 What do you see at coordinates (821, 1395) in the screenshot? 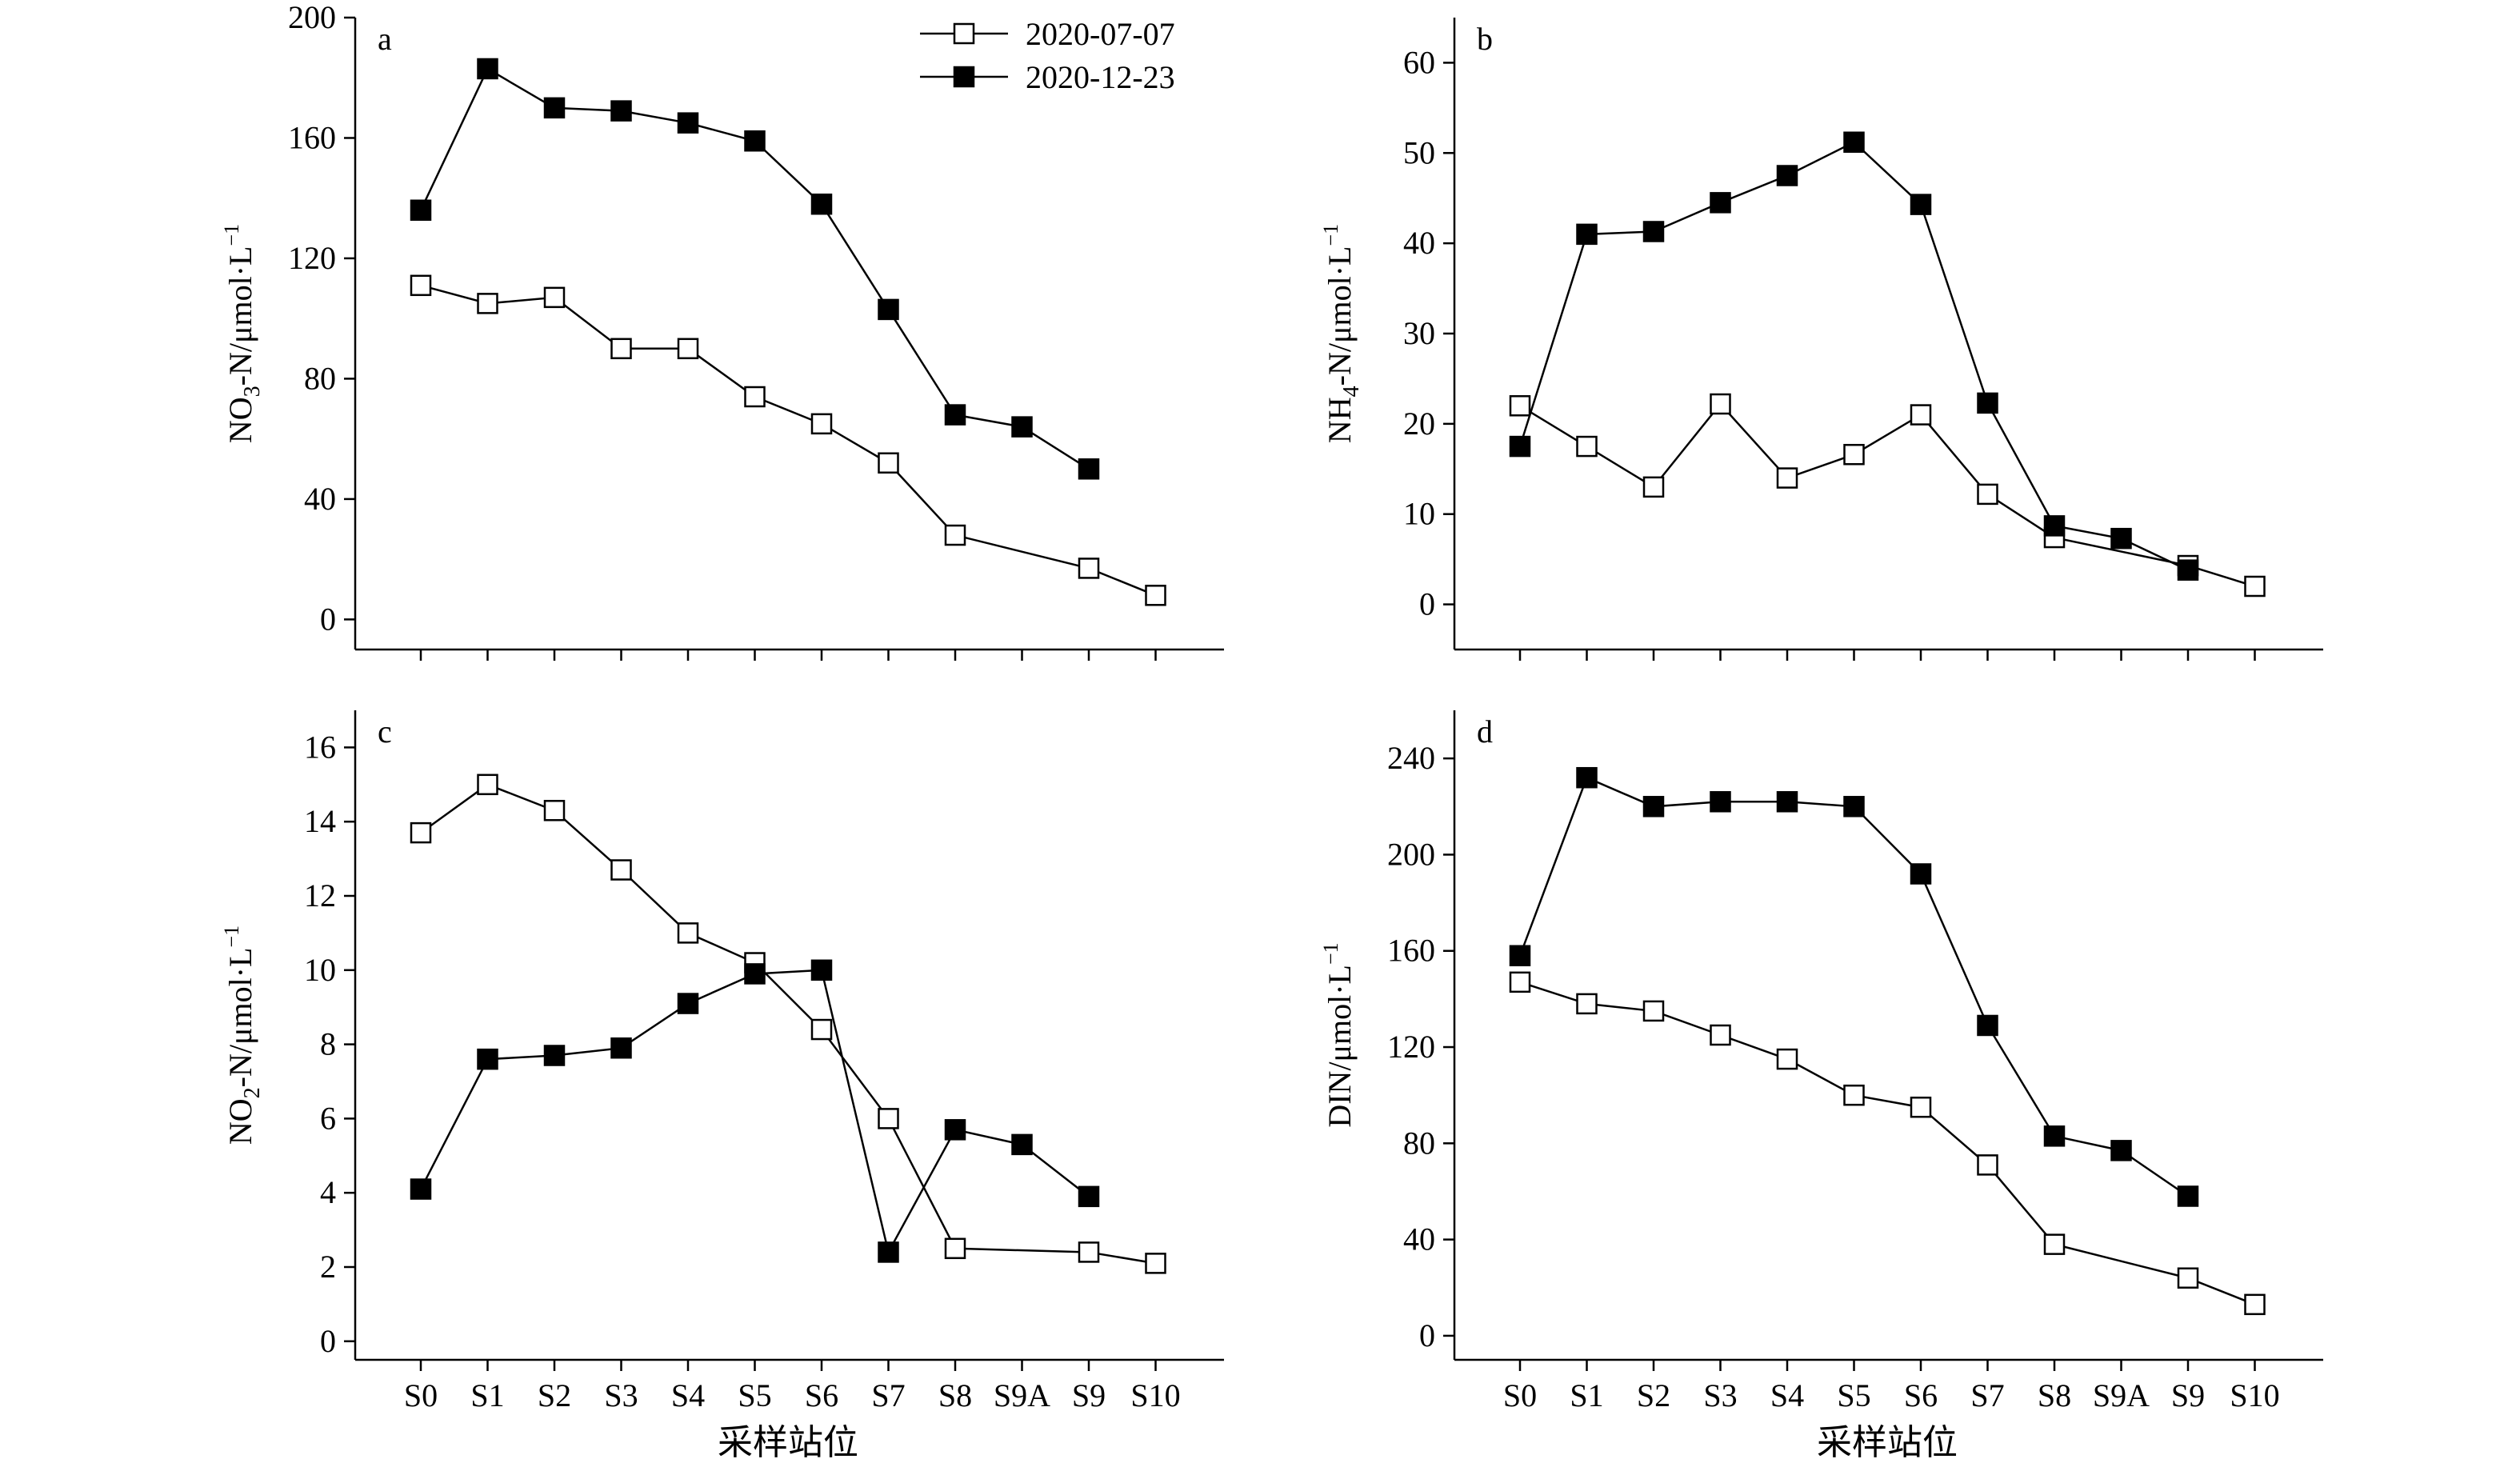
I see `x-tick-label: S6` at bounding box center [821, 1395].